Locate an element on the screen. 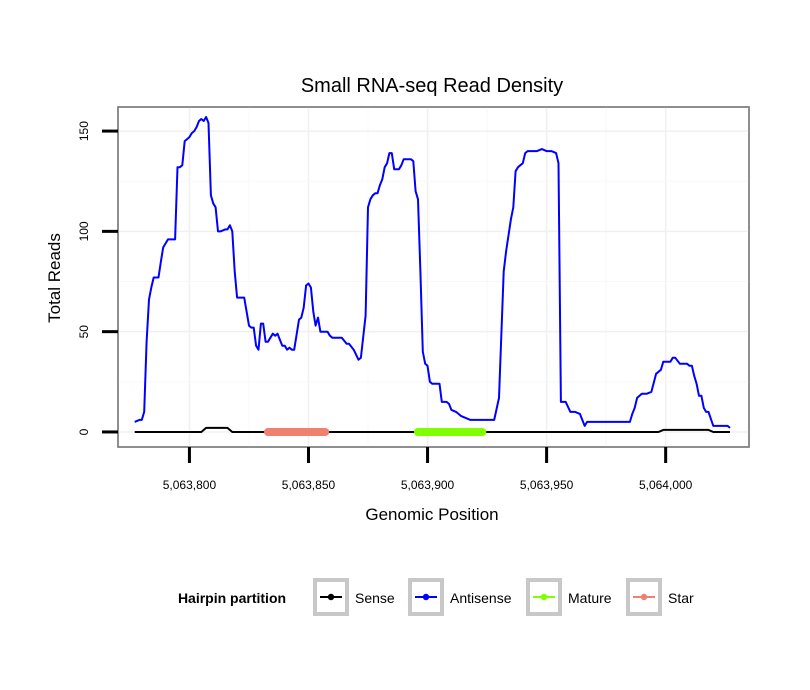 Image resolution: width=810 pixels, height=690 pixels. y-tick-label: 50 is located at coordinates (84, 332).